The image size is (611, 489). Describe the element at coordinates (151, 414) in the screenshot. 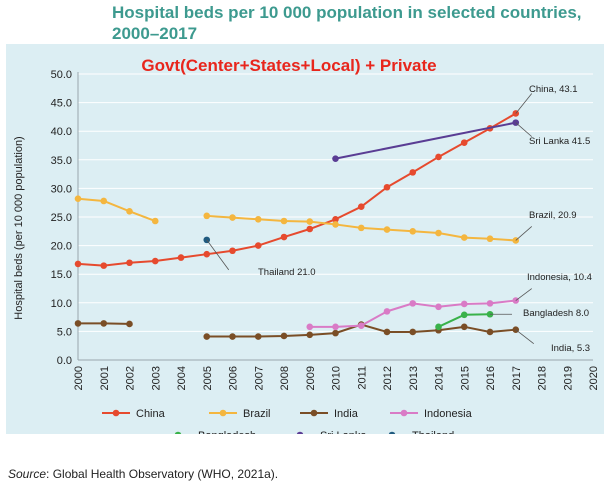

I see `legend-label-china: China` at that location.